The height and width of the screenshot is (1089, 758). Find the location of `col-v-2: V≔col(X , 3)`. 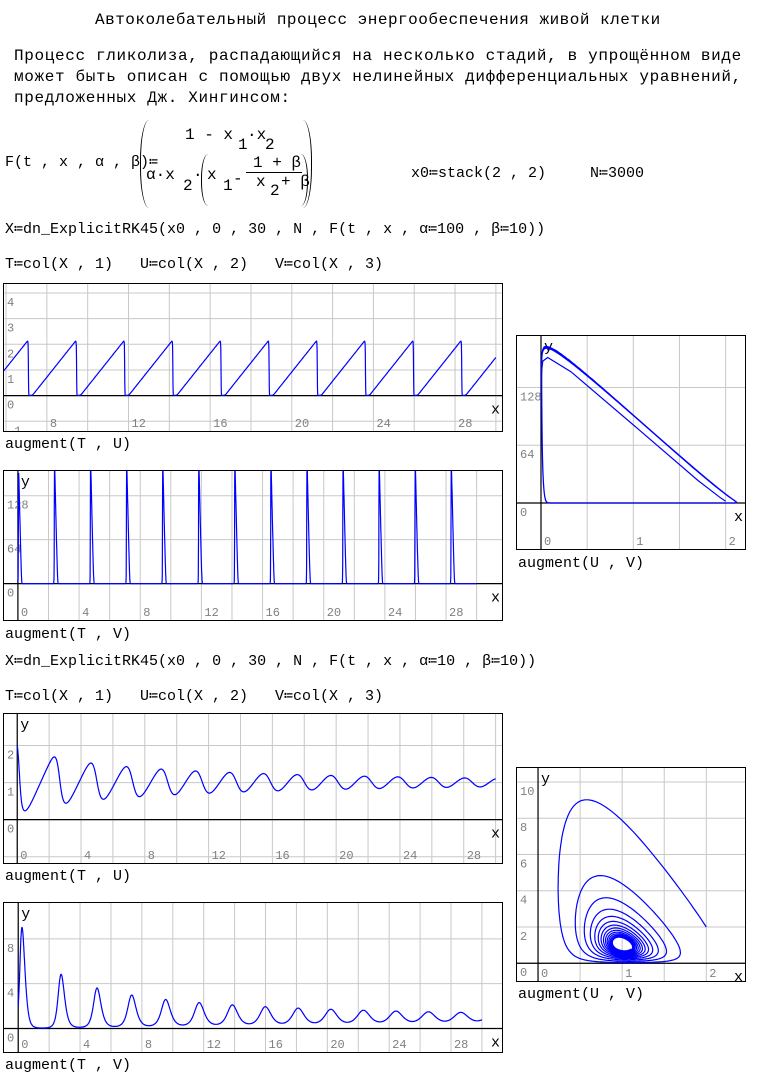

col-v-2: V≔col(X , 3) is located at coordinates (329, 696).